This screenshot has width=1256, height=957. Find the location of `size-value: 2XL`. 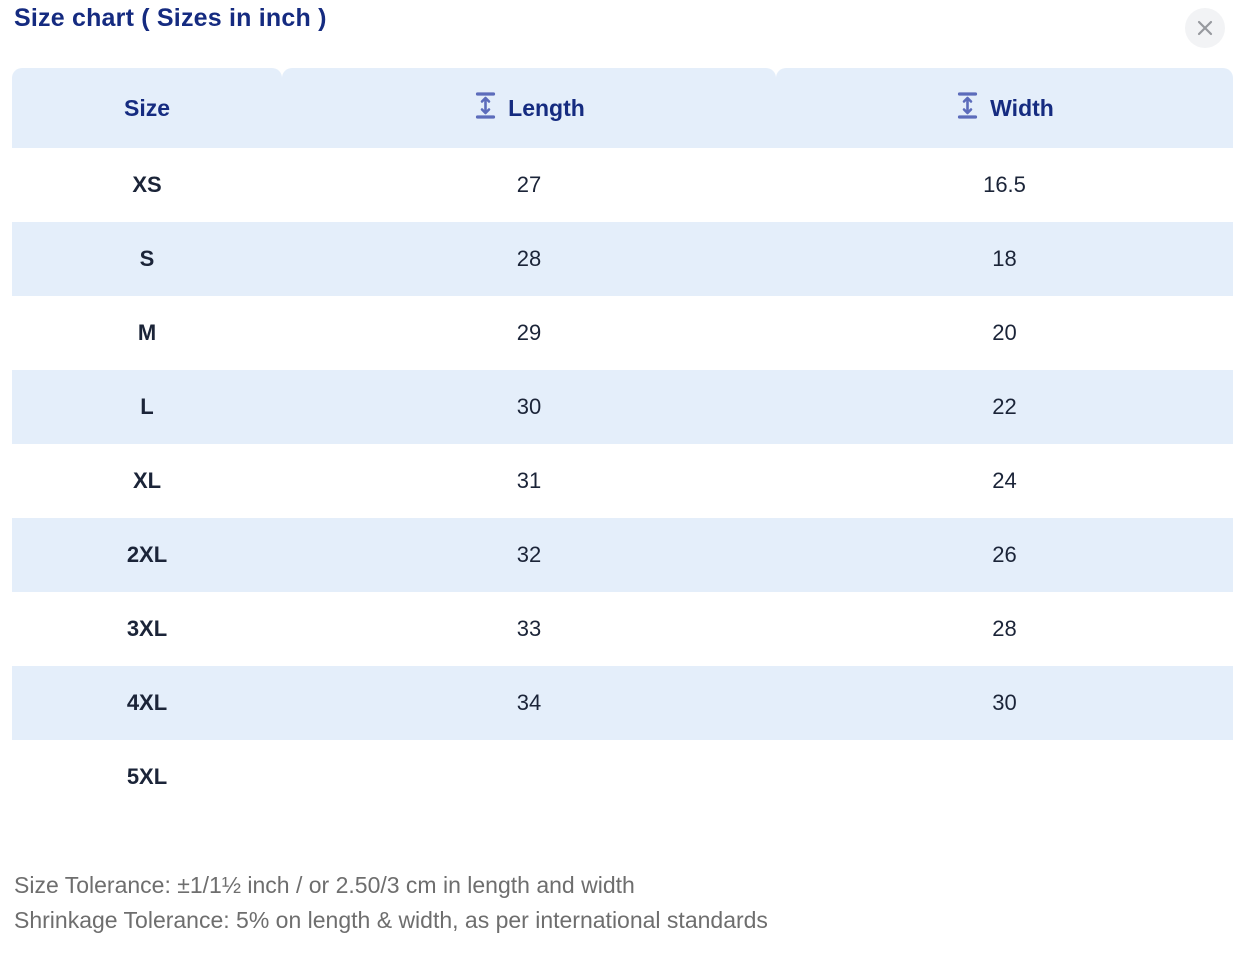

size-value: 2XL is located at coordinates (147, 555).